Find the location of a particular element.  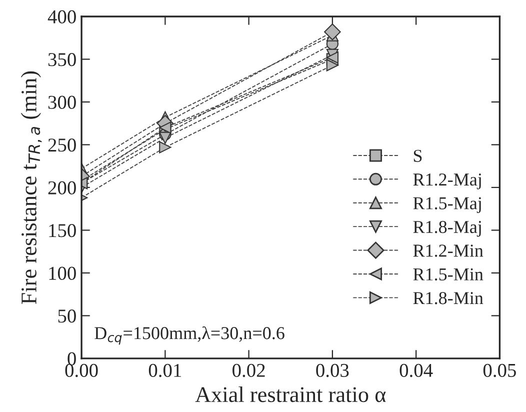

x-axis-title: Axial restraint ratio α is located at coordinates (290, 394).